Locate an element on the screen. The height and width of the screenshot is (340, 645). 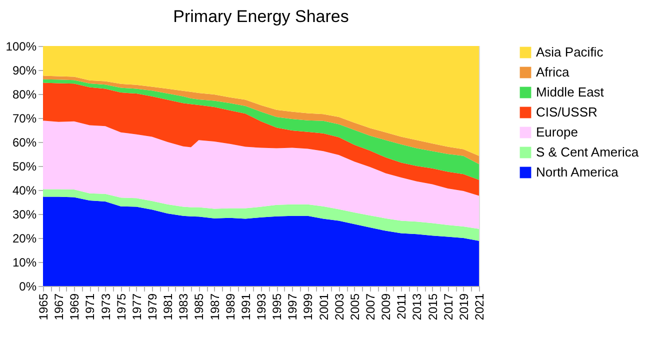
y-tick-label: 60% is located at coordinates (24, 143).